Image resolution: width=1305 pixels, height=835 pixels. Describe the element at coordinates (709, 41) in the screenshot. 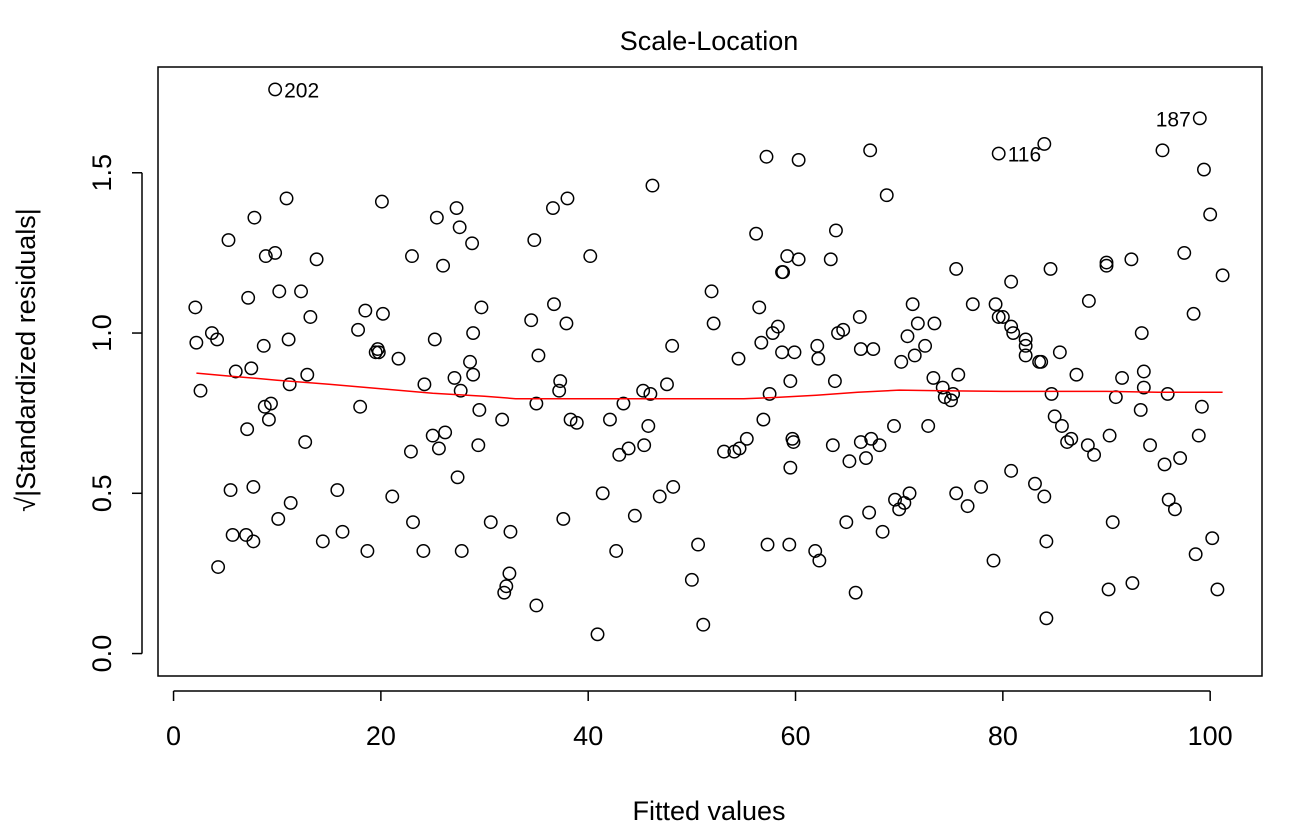

I see `chart-title: Scale-Location` at that location.